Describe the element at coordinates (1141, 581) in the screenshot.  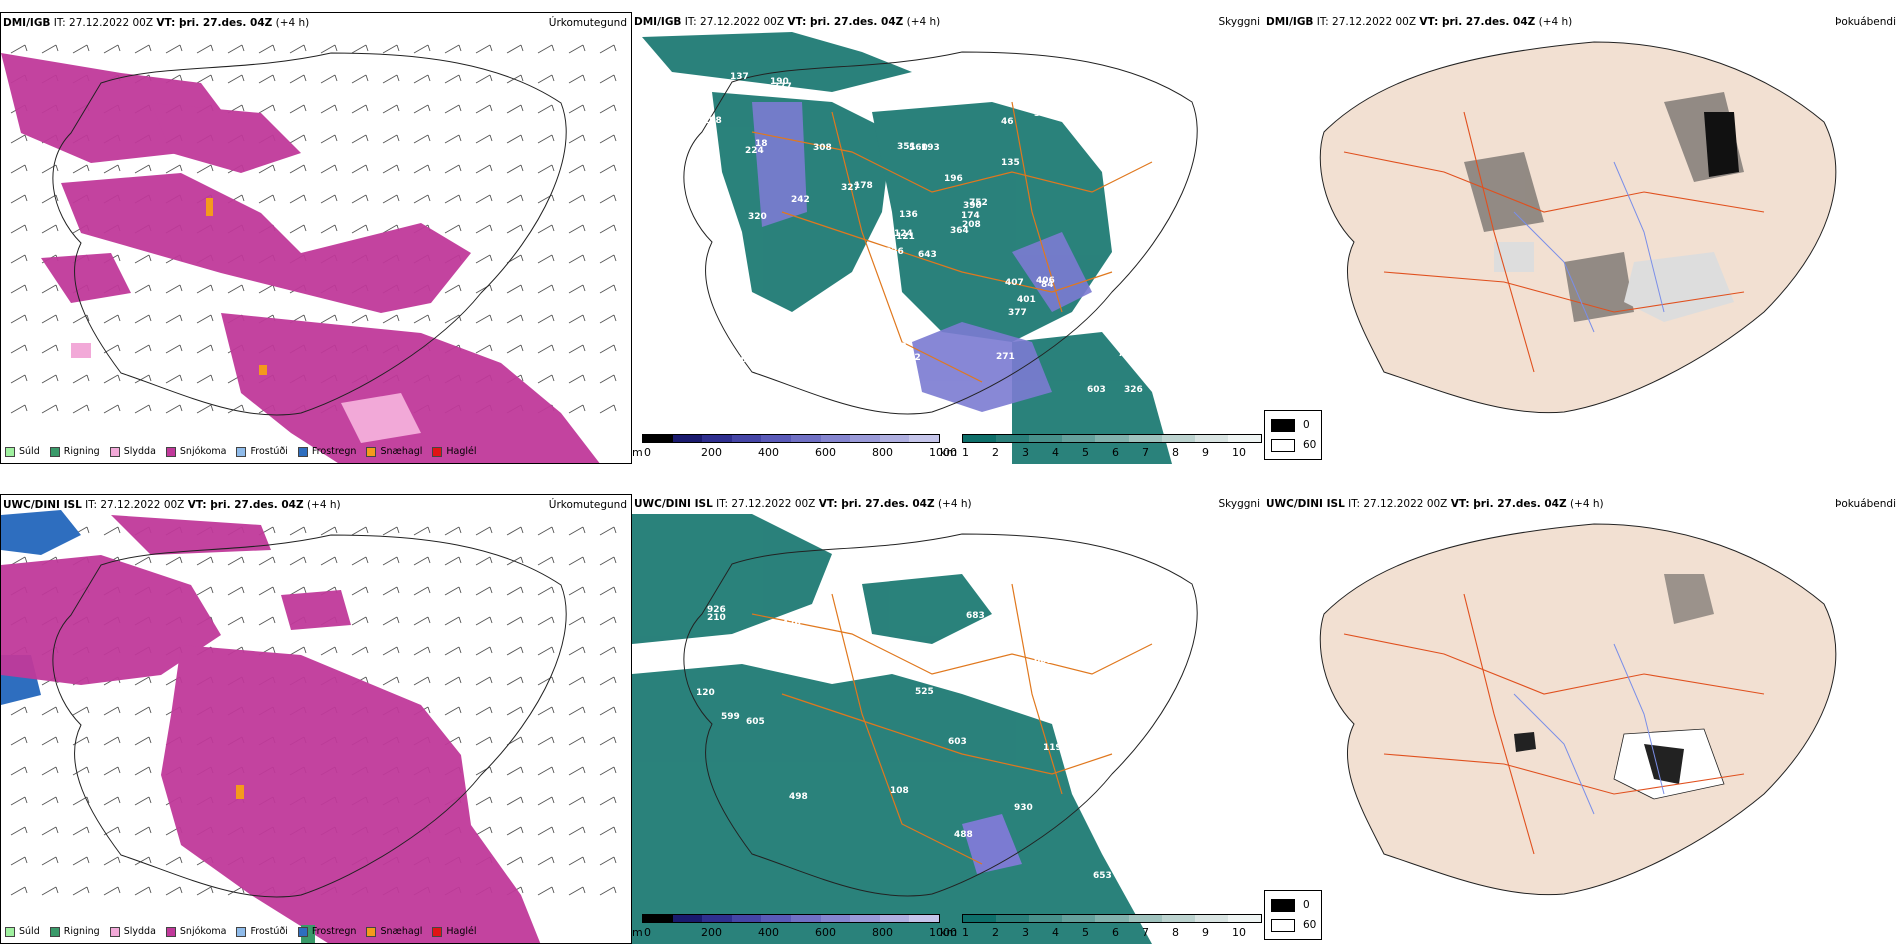
I see `visibility-value: 948` at that location.